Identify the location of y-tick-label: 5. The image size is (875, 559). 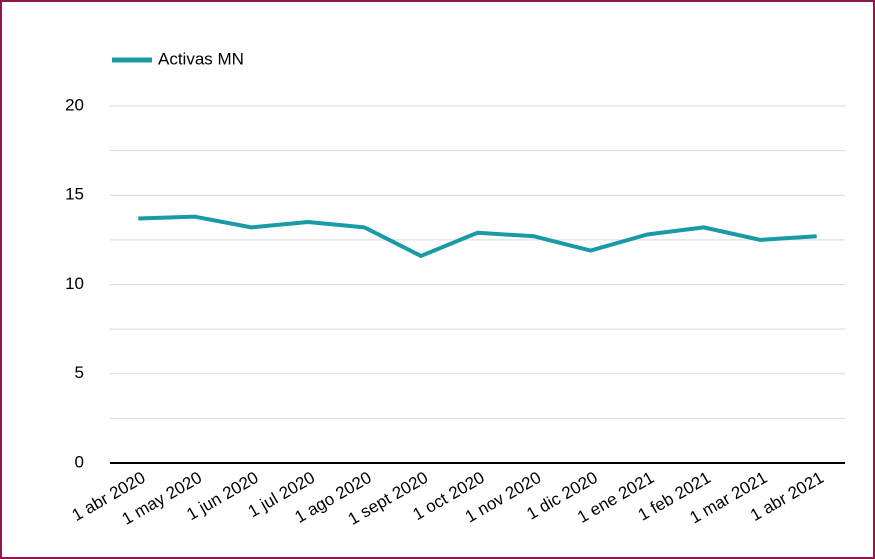
(79, 372).